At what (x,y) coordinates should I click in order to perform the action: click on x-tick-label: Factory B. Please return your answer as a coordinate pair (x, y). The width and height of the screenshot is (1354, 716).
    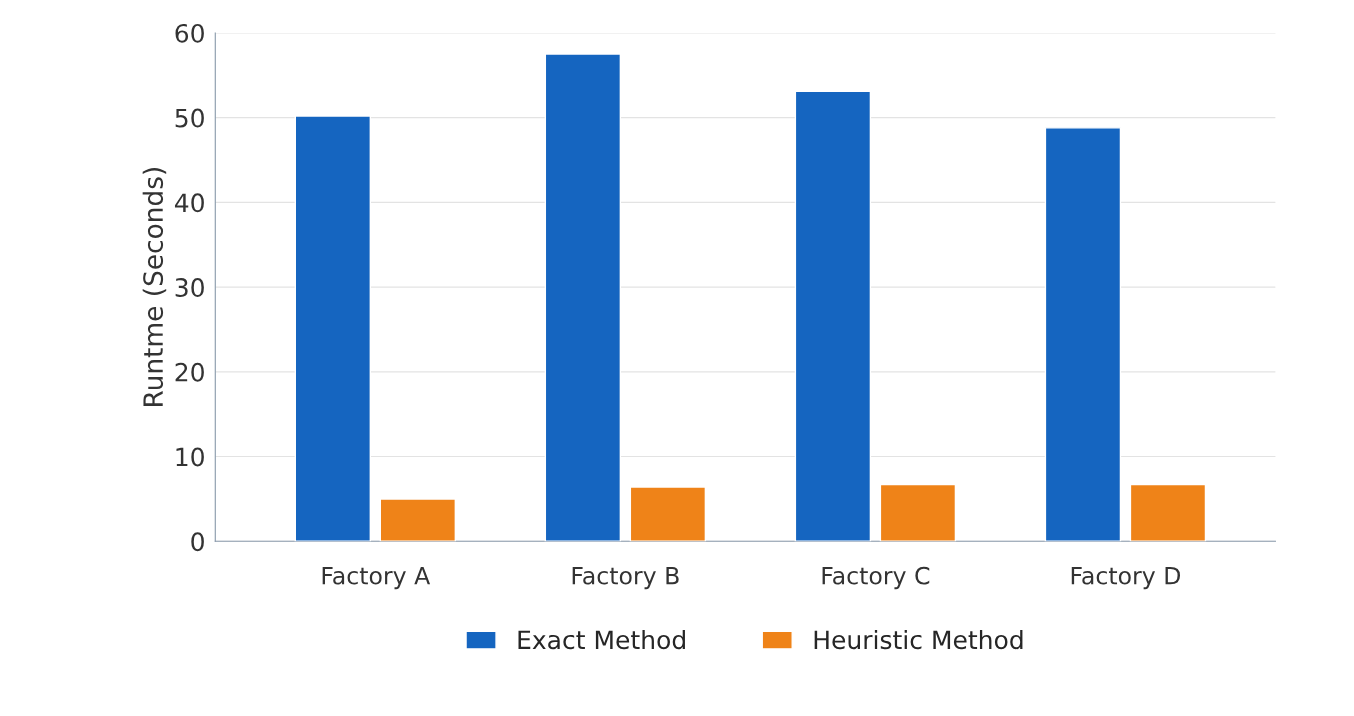
    Looking at the image, I should click on (625, 578).